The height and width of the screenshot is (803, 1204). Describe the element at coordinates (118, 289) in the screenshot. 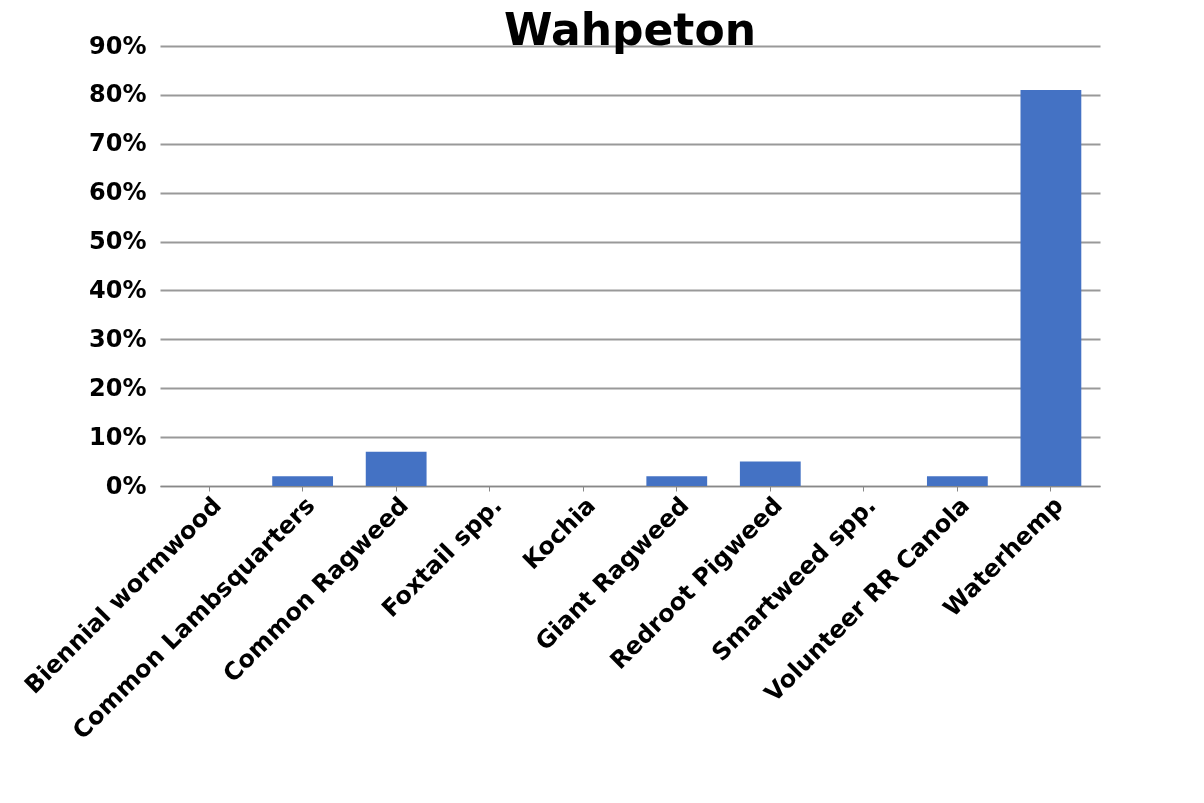

I see `y-tick-label: 40%` at that location.